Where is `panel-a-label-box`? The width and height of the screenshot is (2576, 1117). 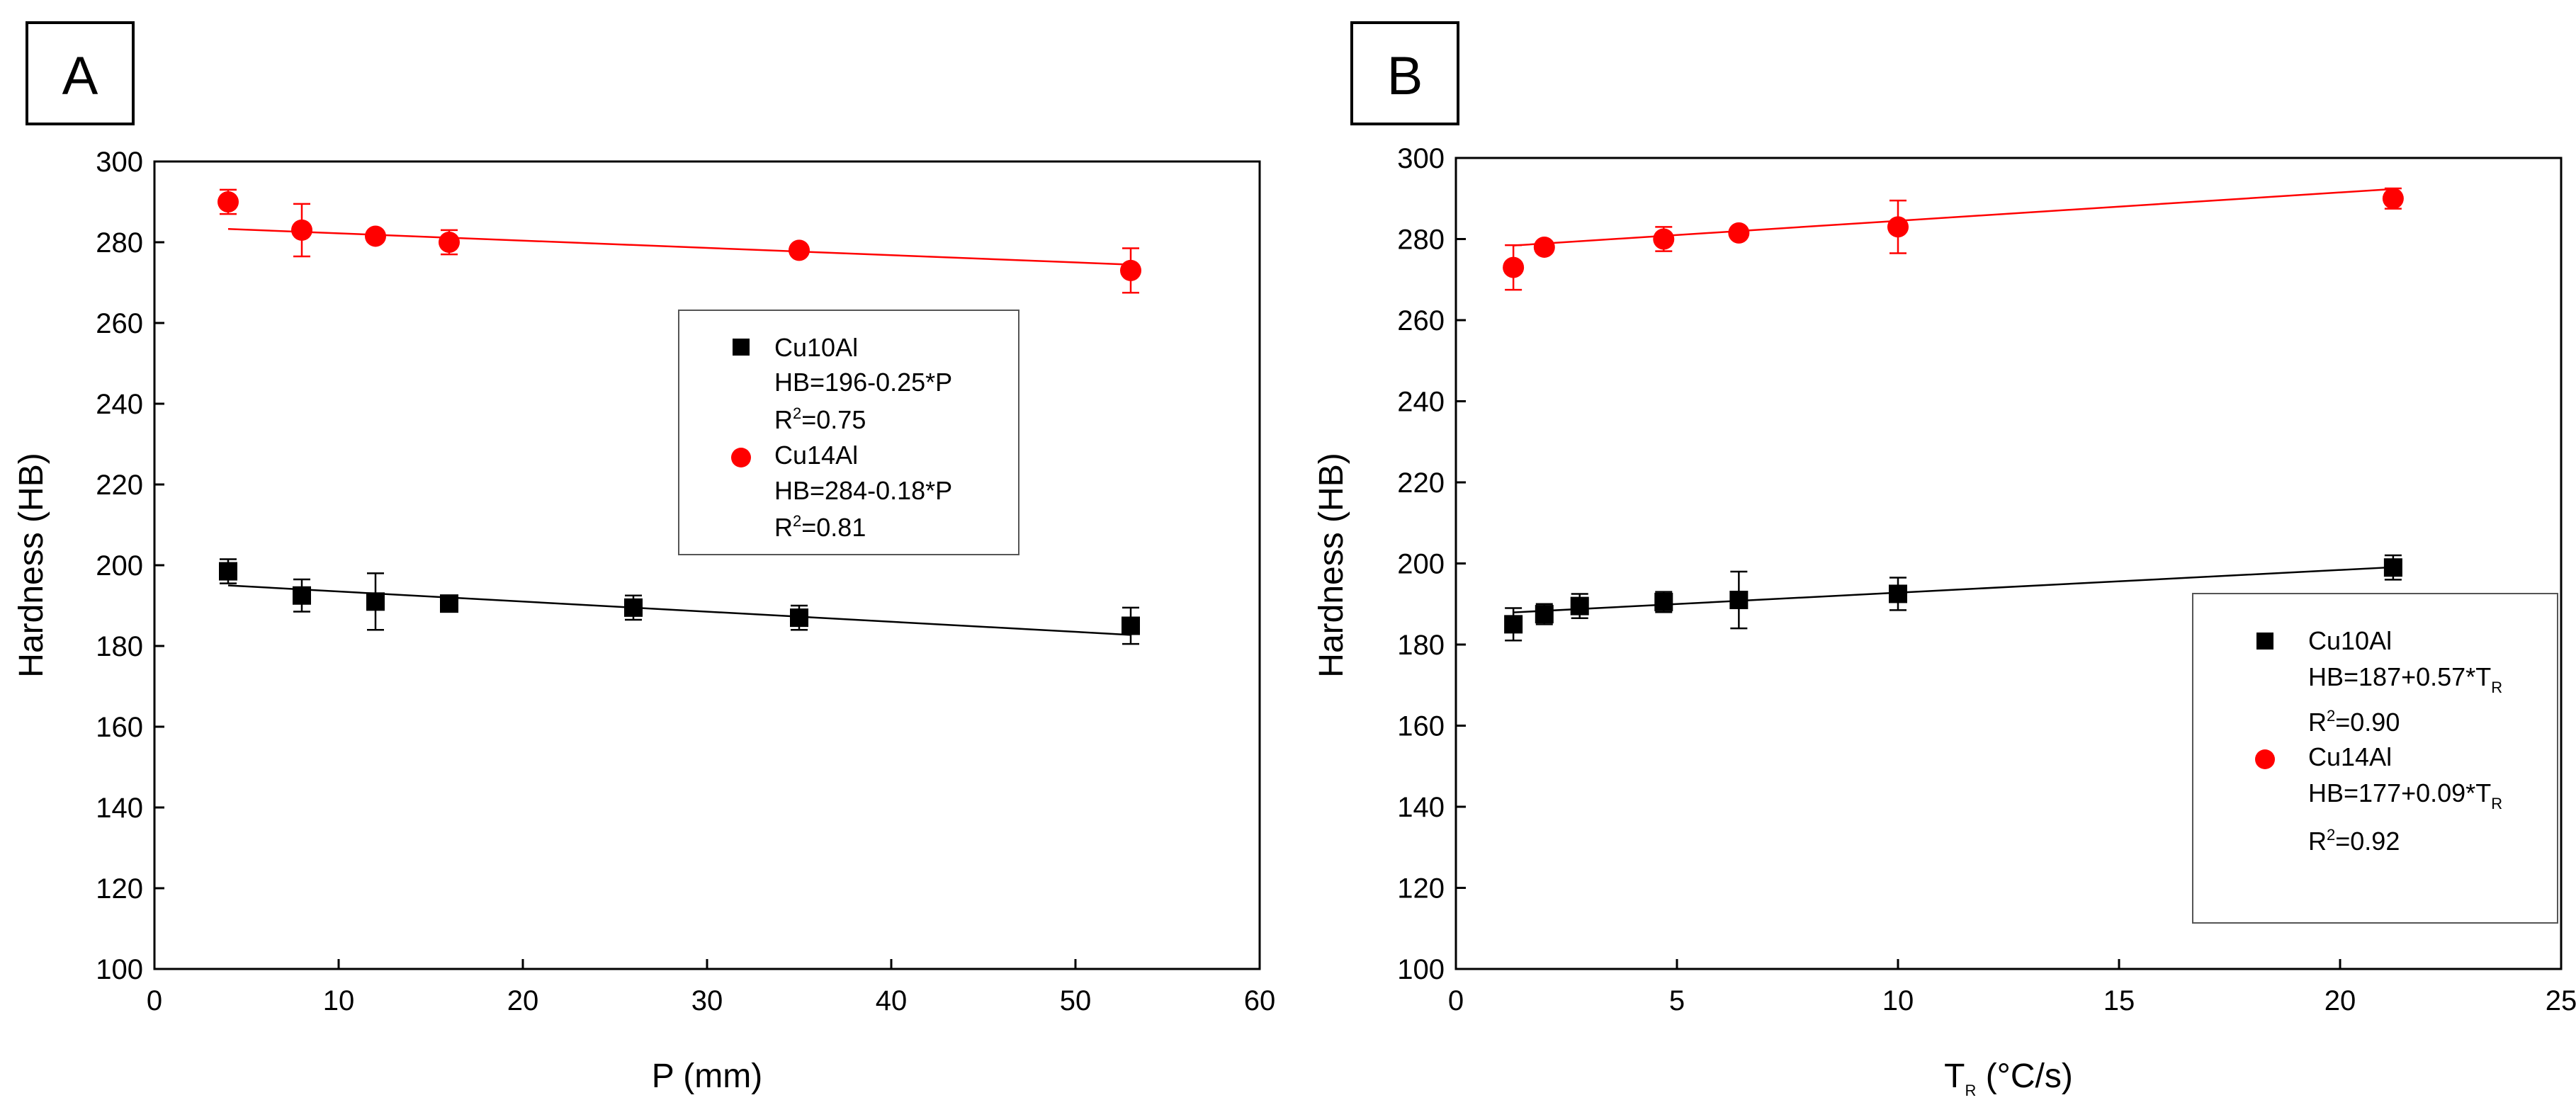 panel-a-label-box is located at coordinates (80, 73).